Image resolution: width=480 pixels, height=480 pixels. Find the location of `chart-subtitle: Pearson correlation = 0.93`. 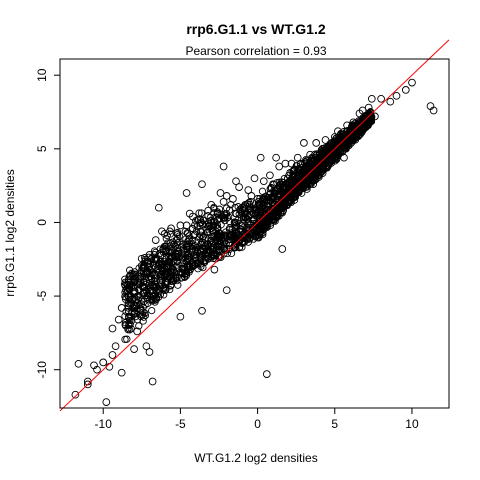

chart-subtitle: Pearson correlation = 0.93 is located at coordinates (255, 51).